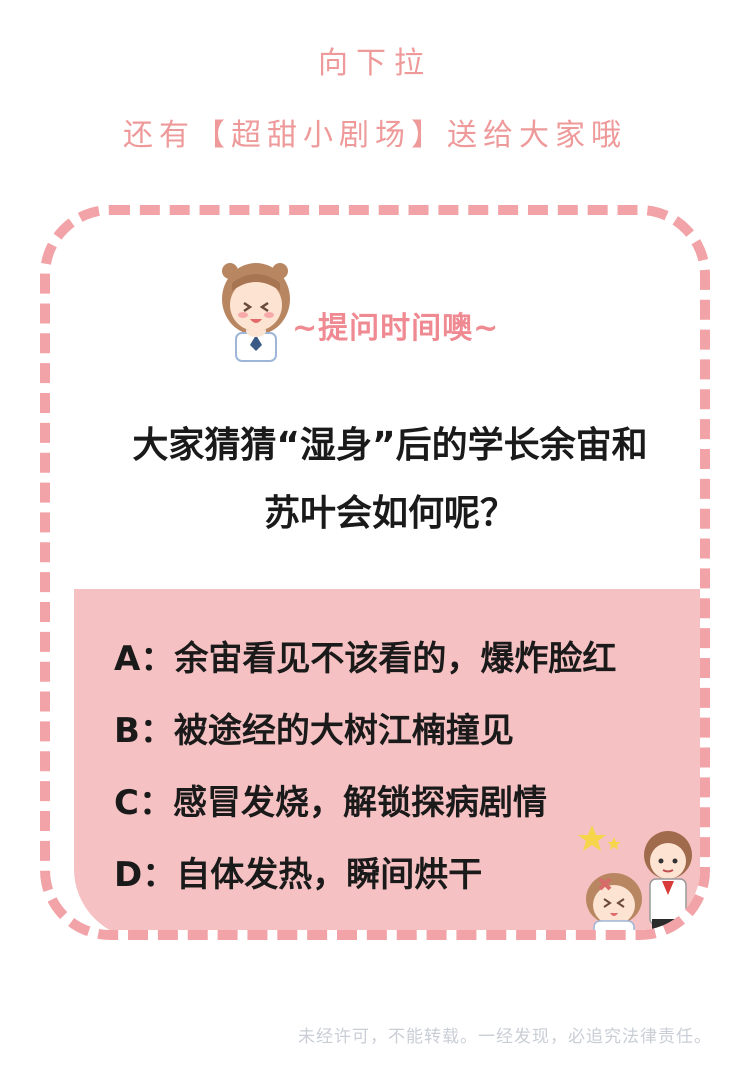 The width and height of the screenshot is (750, 1090). I want to click on option-c: C：感冒发烧，解锁探病剧情, so click(330, 803).